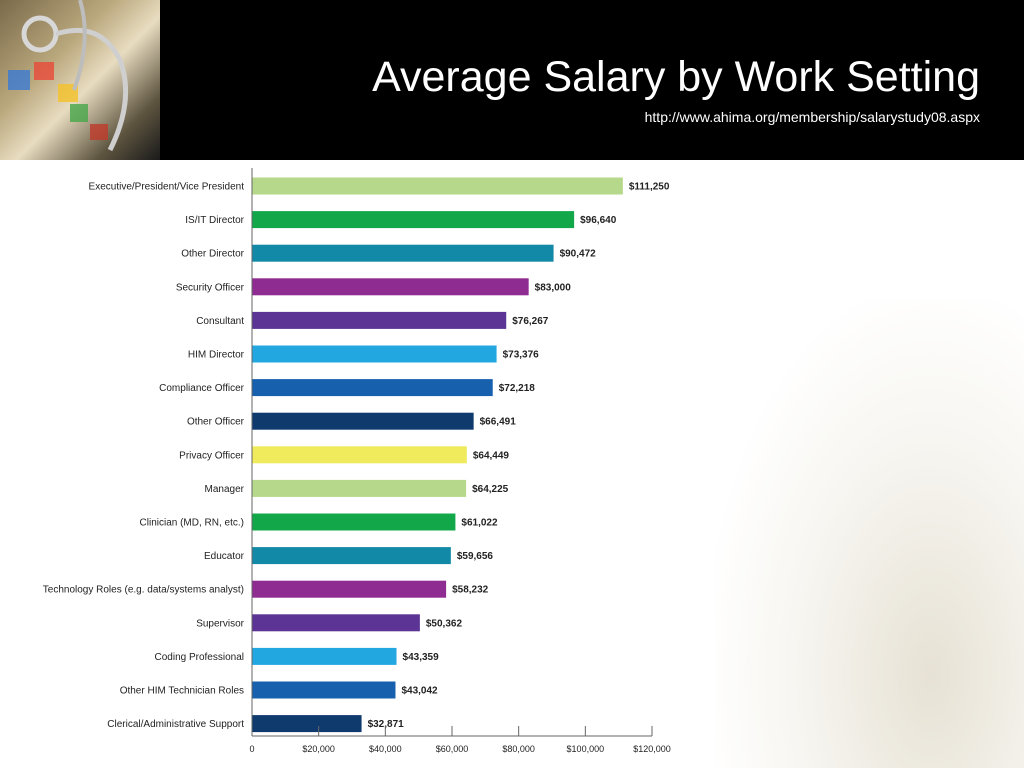 This screenshot has width=1024, height=768. Describe the element at coordinates (214, 220) in the screenshot. I see `category-label: IS/IT Director` at that location.